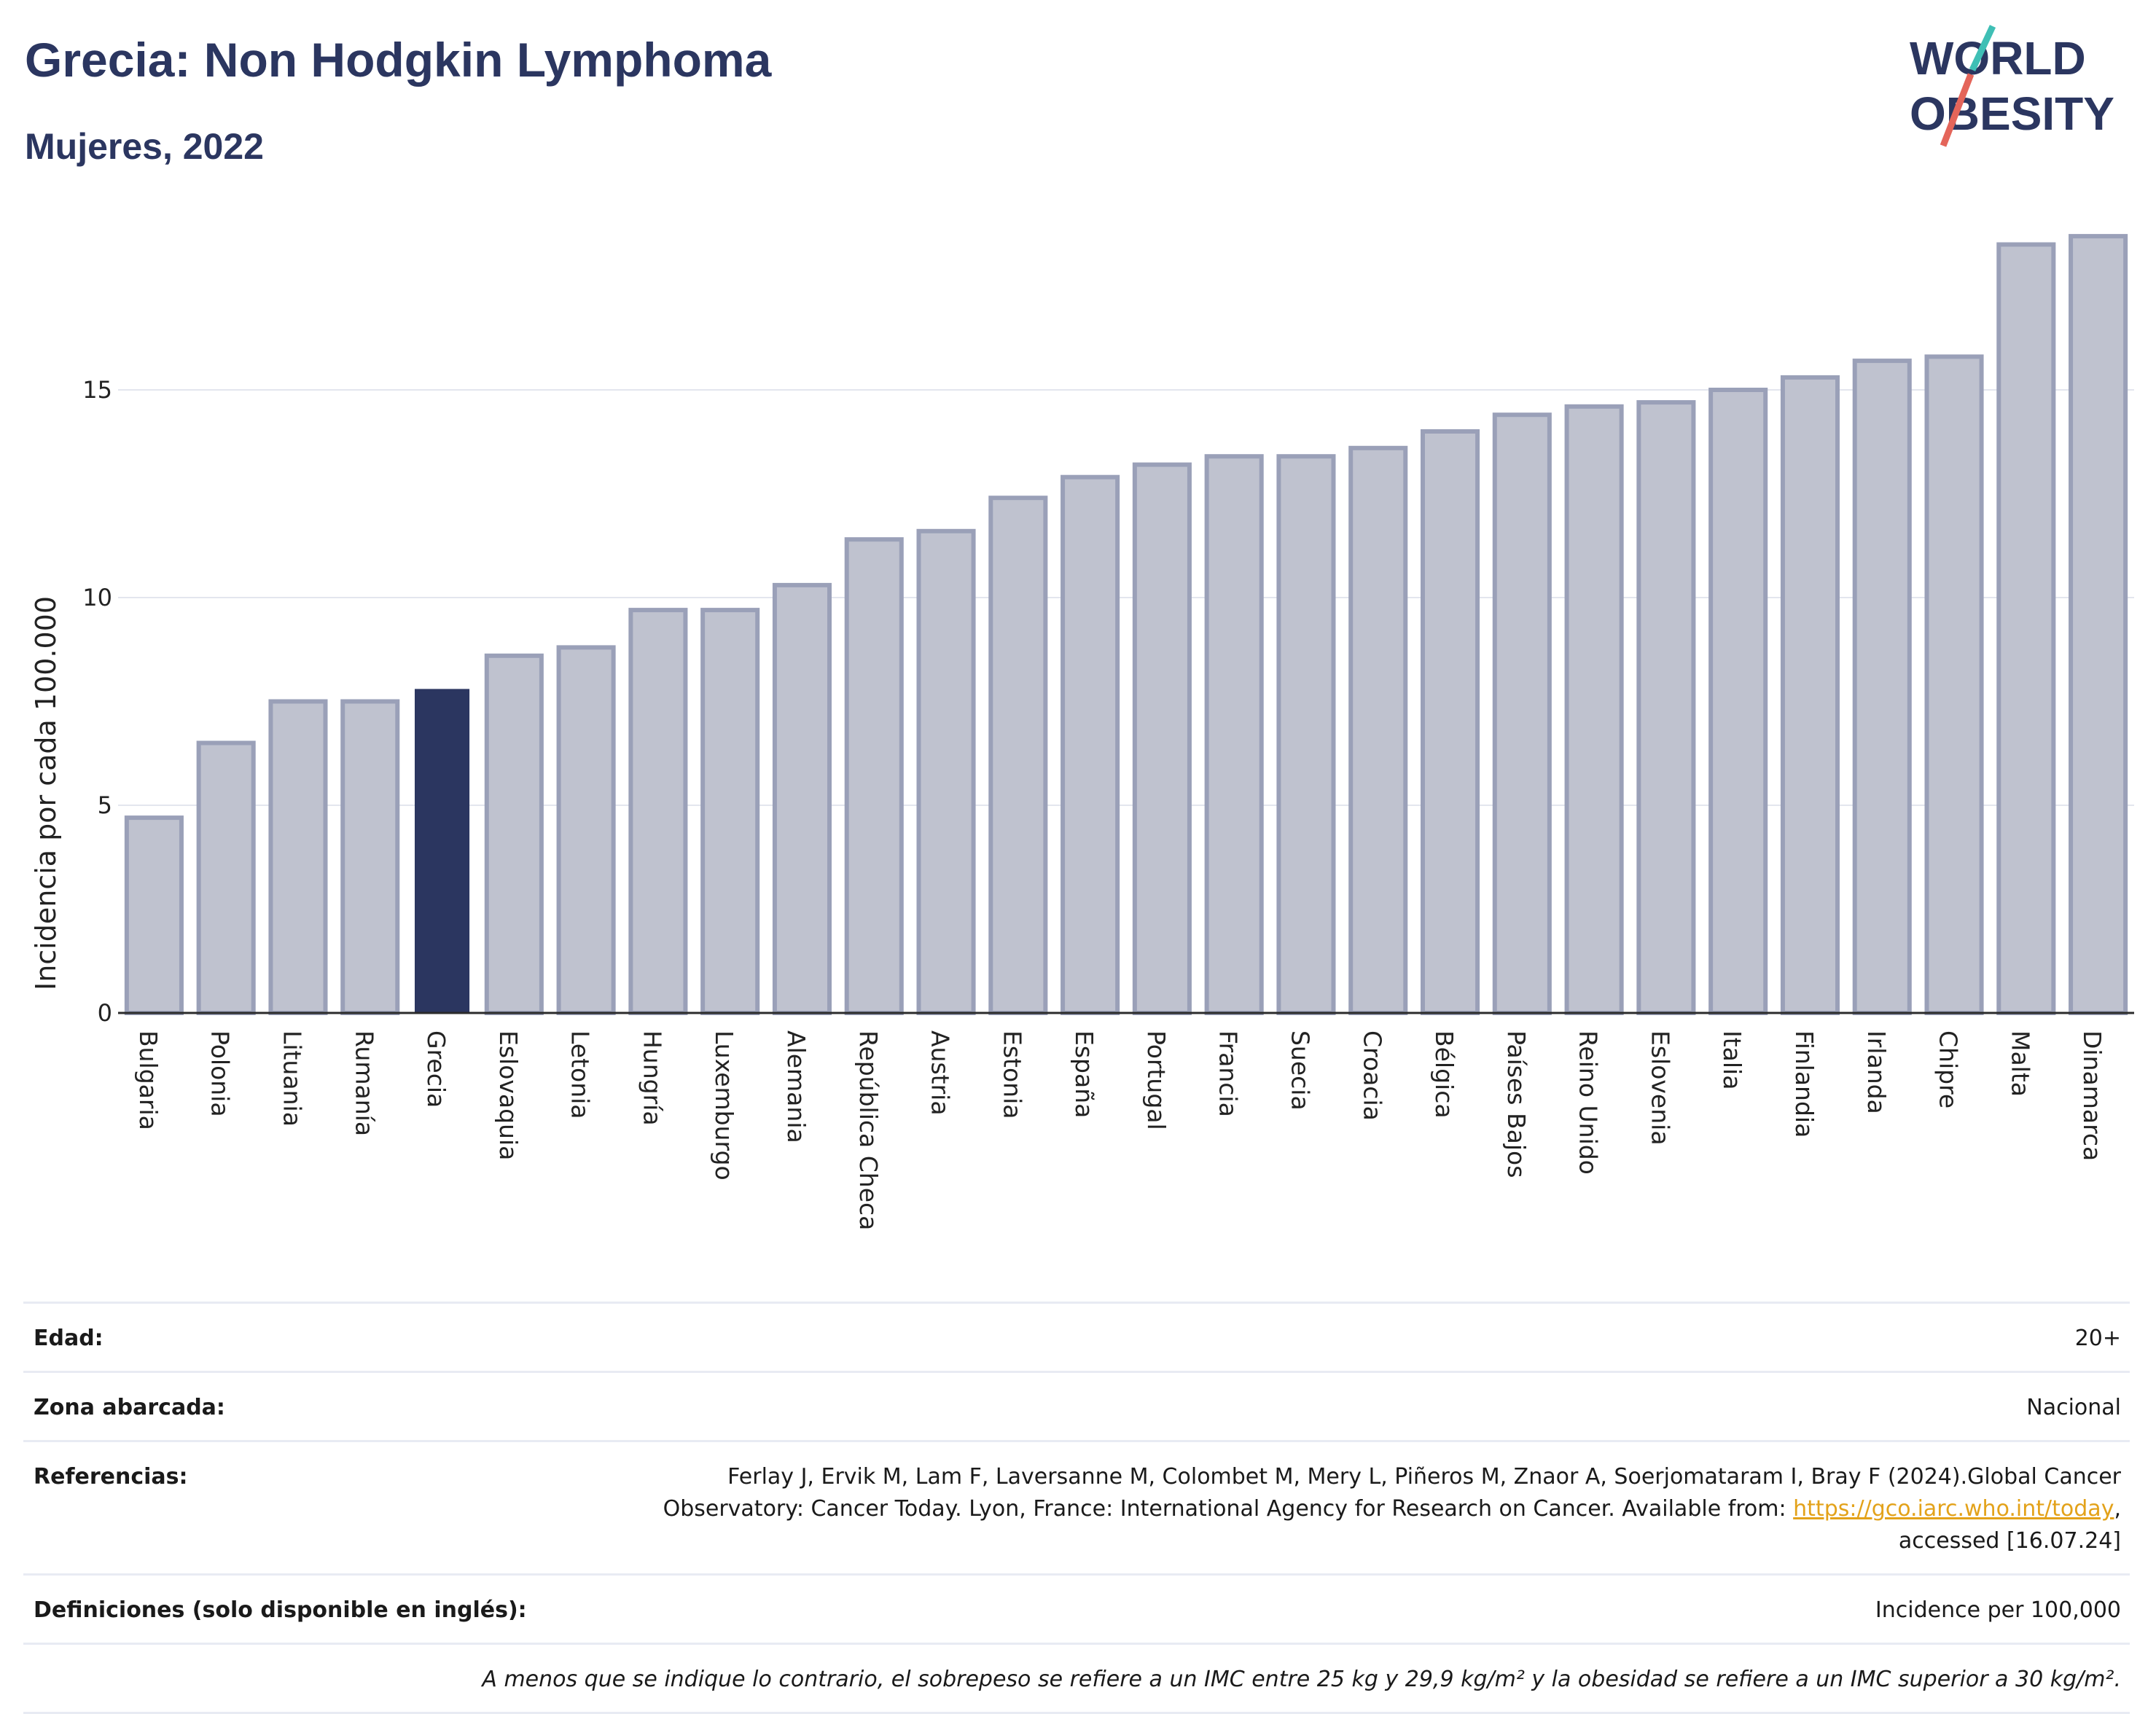 Image resolution: width=2156 pixels, height=1714 pixels. Describe the element at coordinates (97, 390) in the screenshot. I see `y-tick-label: 15` at that location.